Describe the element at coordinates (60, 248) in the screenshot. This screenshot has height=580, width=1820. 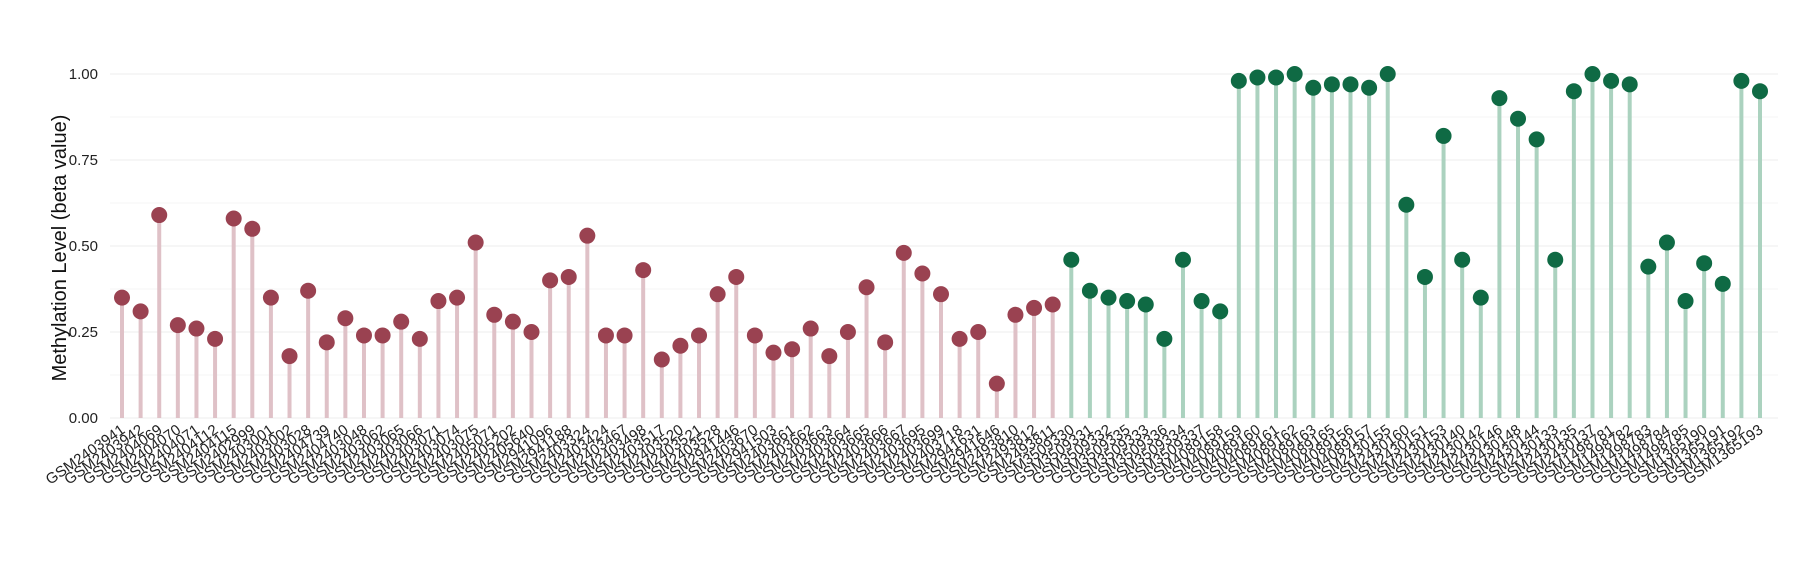
I see `y-axis-title: Methylation Level (beta value)` at that location.